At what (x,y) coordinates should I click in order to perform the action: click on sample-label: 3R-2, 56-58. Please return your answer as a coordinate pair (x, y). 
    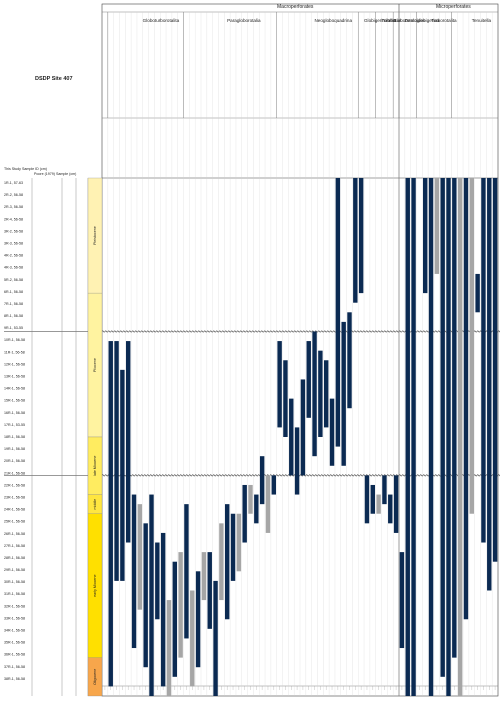
    Looking at the image, I should click on (13, 231).